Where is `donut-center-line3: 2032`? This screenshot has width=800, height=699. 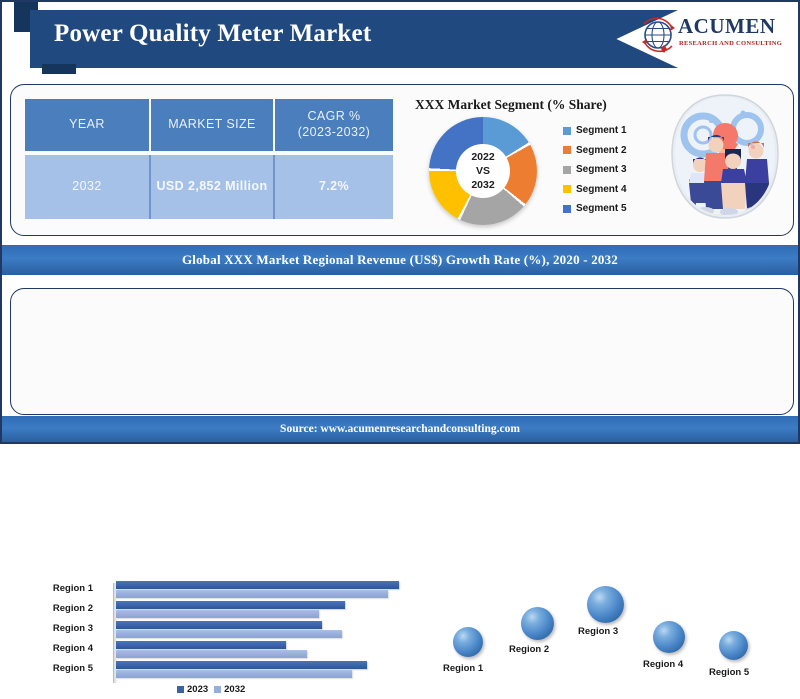
donut-center-line3: 2032 is located at coordinates (483, 185).